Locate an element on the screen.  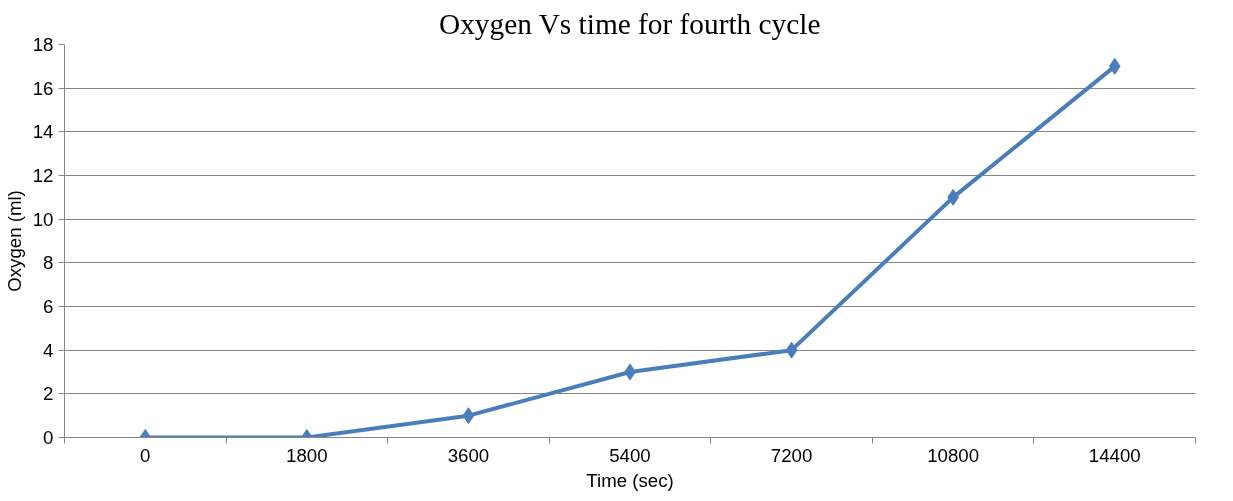
y-tick-label: 12 is located at coordinates (43, 175).